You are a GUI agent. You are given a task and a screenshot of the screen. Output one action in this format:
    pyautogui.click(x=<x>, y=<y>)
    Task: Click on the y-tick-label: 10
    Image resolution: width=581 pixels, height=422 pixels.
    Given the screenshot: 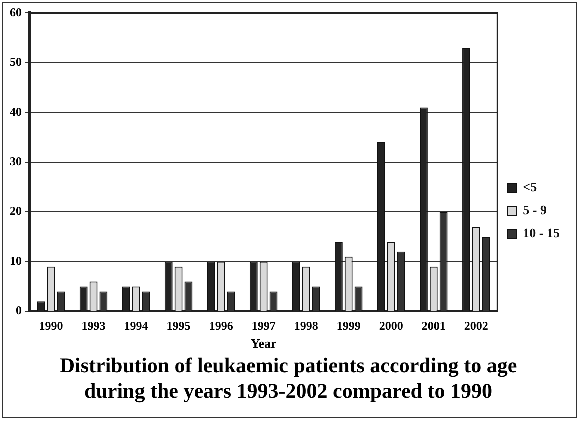 What is the action you would take?
    pyautogui.click(x=16, y=261)
    